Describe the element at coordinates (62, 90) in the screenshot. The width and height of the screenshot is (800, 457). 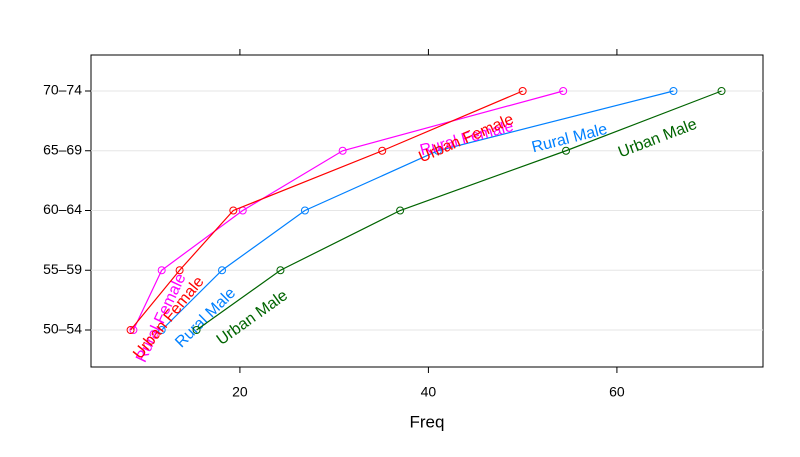
I see `y-tick-label: 70–74` at that location.